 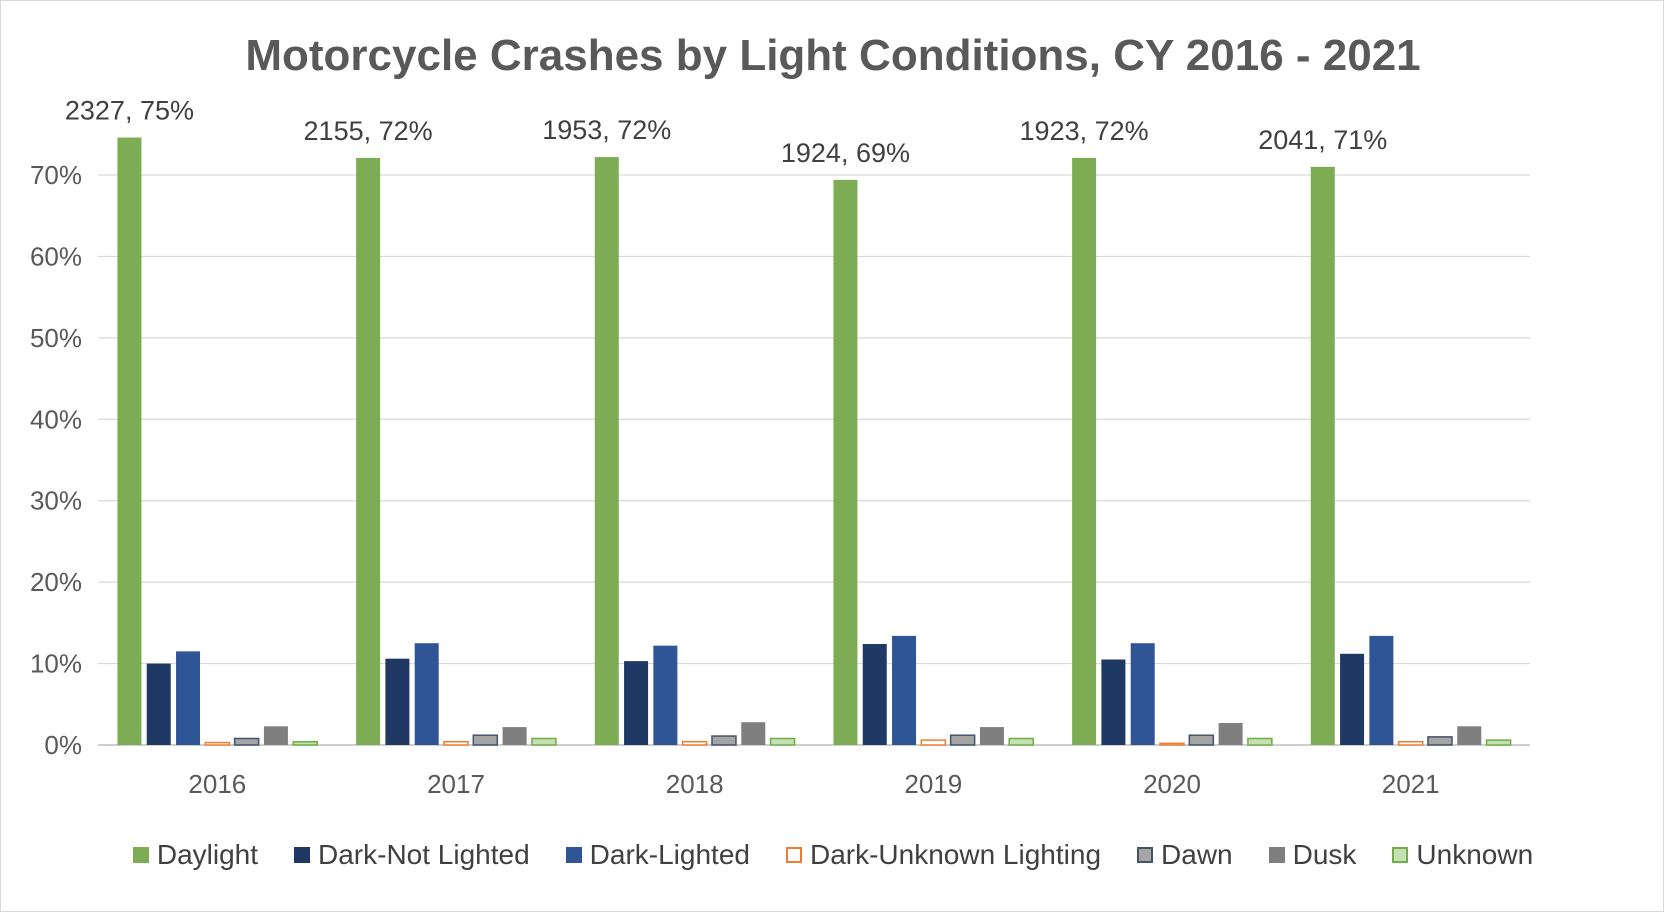 I want to click on bar-dark-not-lighted-2019, so click(x=874, y=694).